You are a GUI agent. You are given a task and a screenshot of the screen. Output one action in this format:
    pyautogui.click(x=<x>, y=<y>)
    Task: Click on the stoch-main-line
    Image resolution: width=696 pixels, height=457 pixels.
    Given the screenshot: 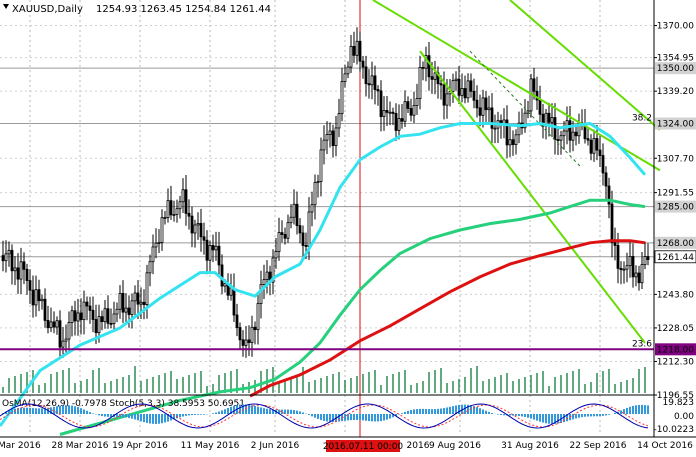 What is the action you would take?
    pyautogui.click(x=324, y=416)
    